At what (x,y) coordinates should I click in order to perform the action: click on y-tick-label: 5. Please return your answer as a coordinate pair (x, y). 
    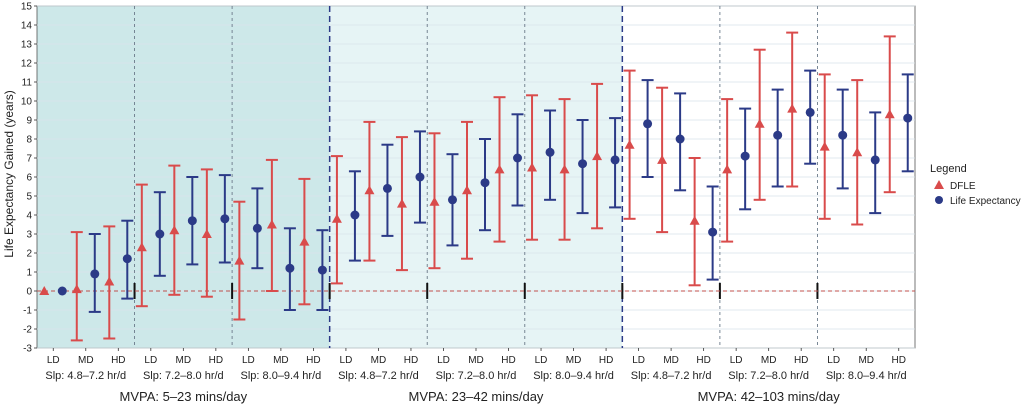
    Looking at the image, I should click on (29, 197).